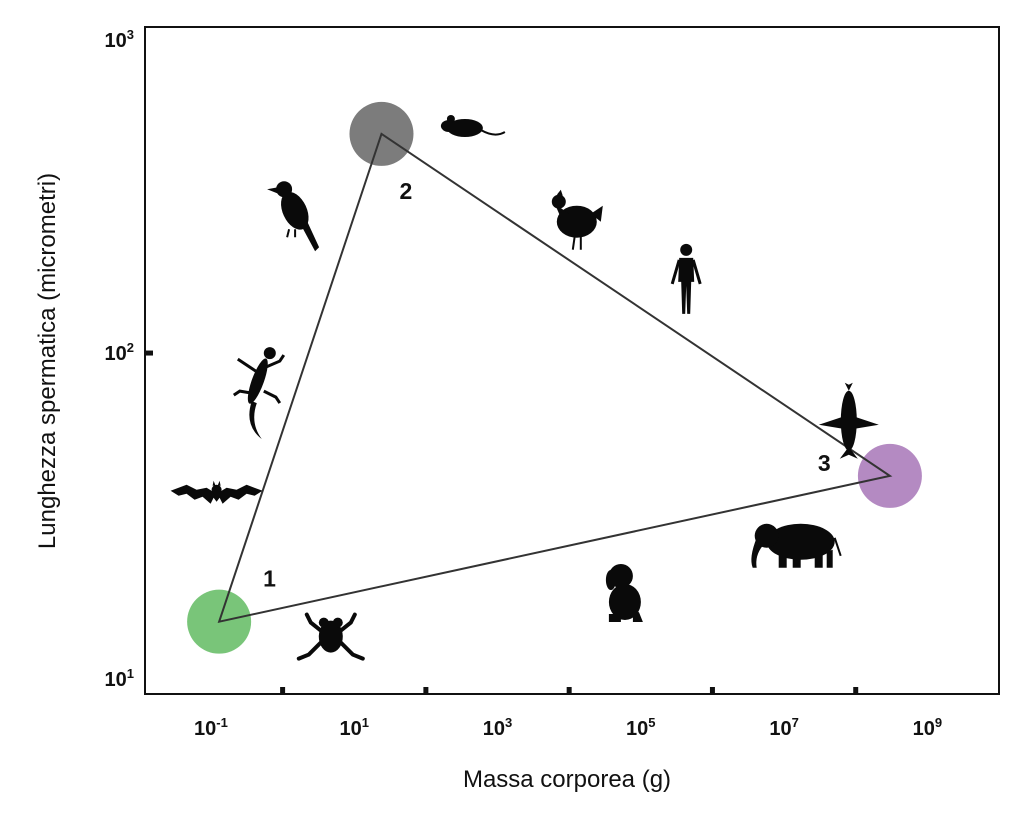  I want to click on x-tick-label: 10⁷, so click(783, 727).